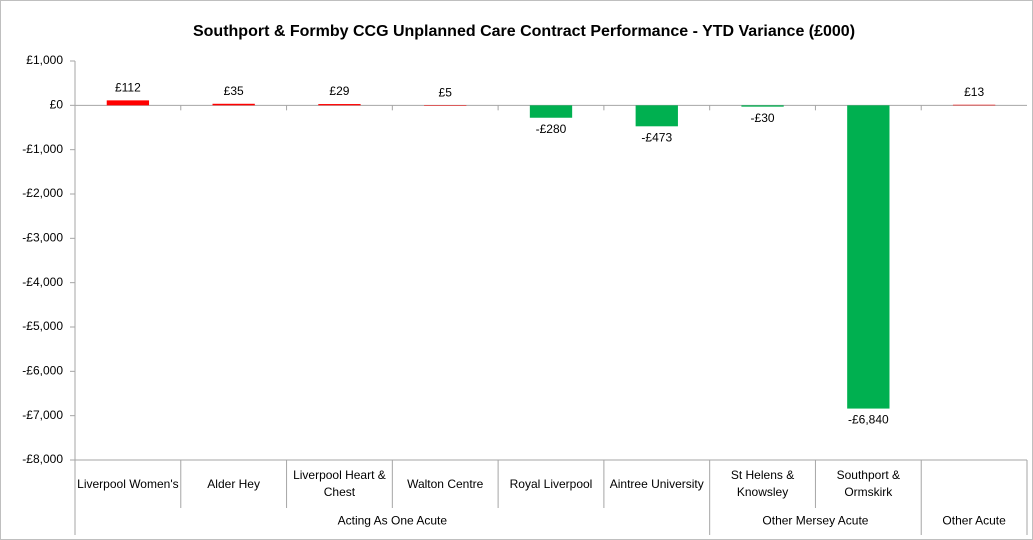  I want to click on data-label: -£6,840, so click(868, 420).